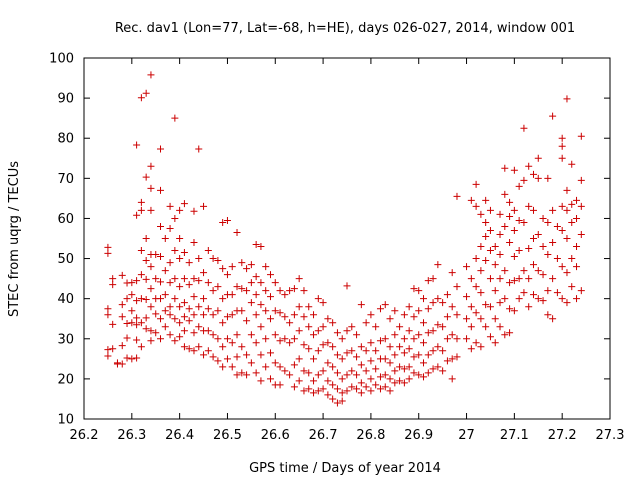  What do you see at coordinates (418, 435) in the screenshot?
I see `x-tick-label: 26.9` at bounding box center [418, 435].